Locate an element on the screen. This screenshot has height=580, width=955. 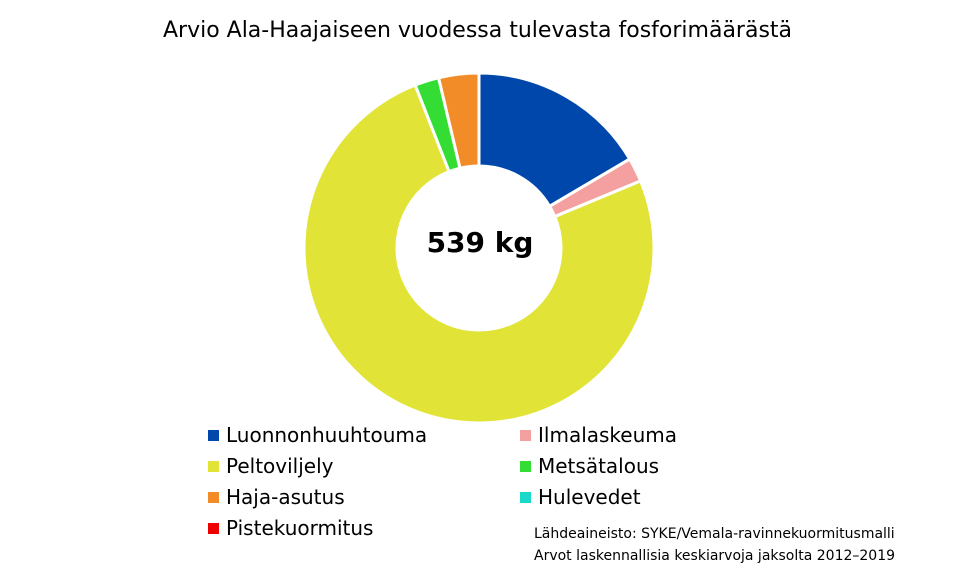
legend-label: Ilmalaskeuma is located at coordinates (608, 435).